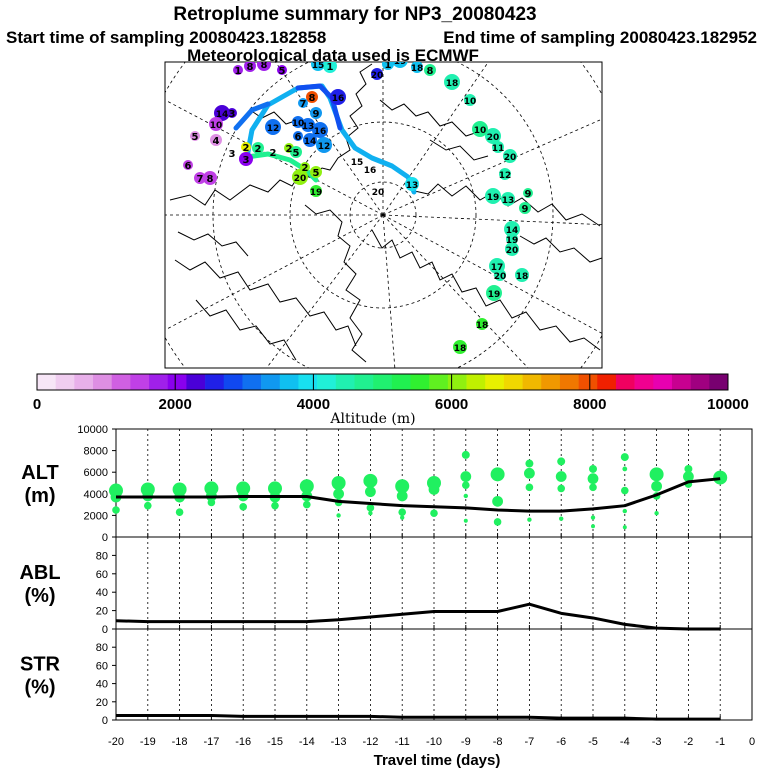  I want to click on colorbar-tick-label: 10000, so click(728, 404).